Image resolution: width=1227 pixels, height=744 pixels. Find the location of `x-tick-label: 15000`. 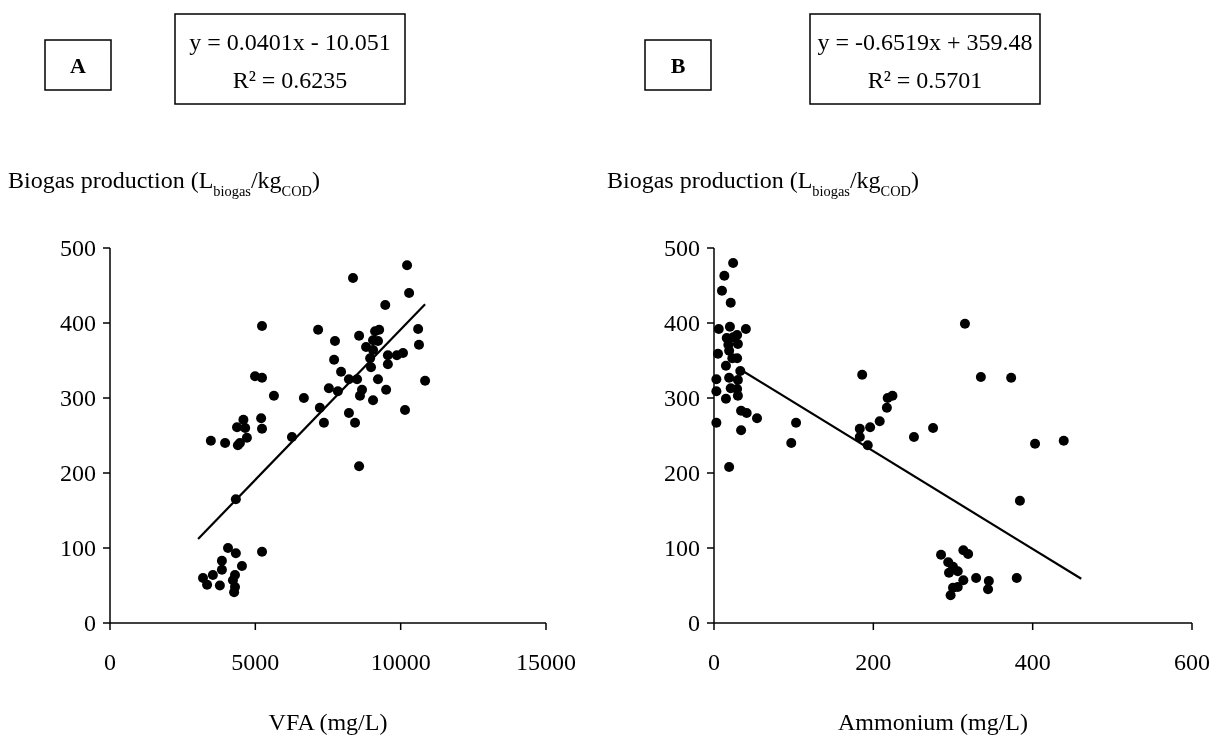

x-tick-label: 15000 is located at coordinates (546, 662).